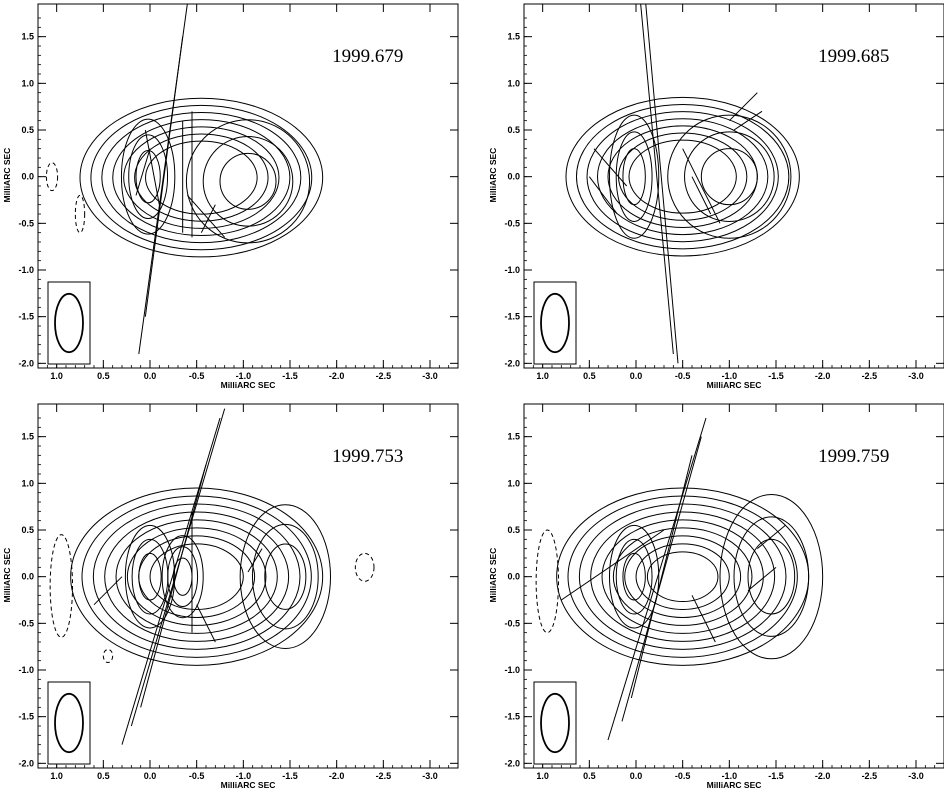 This screenshot has width=944, height=793. I want to click on epoch-label: 1999.759, so click(853, 456).